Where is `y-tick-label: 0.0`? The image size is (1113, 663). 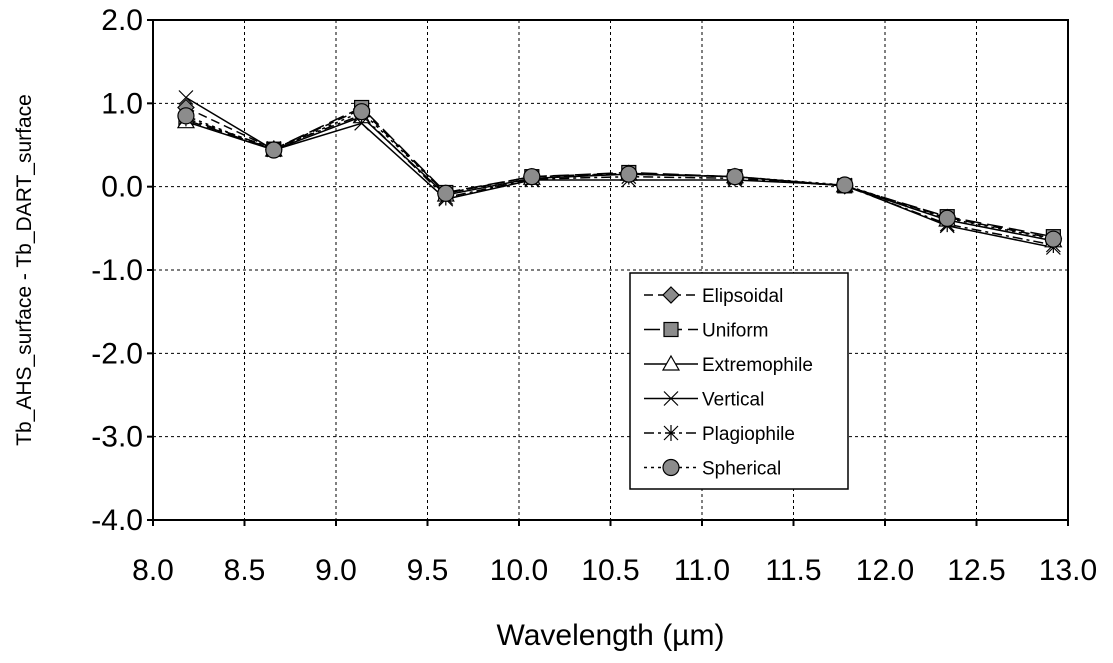 y-tick-label: 0.0 is located at coordinates (122, 187).